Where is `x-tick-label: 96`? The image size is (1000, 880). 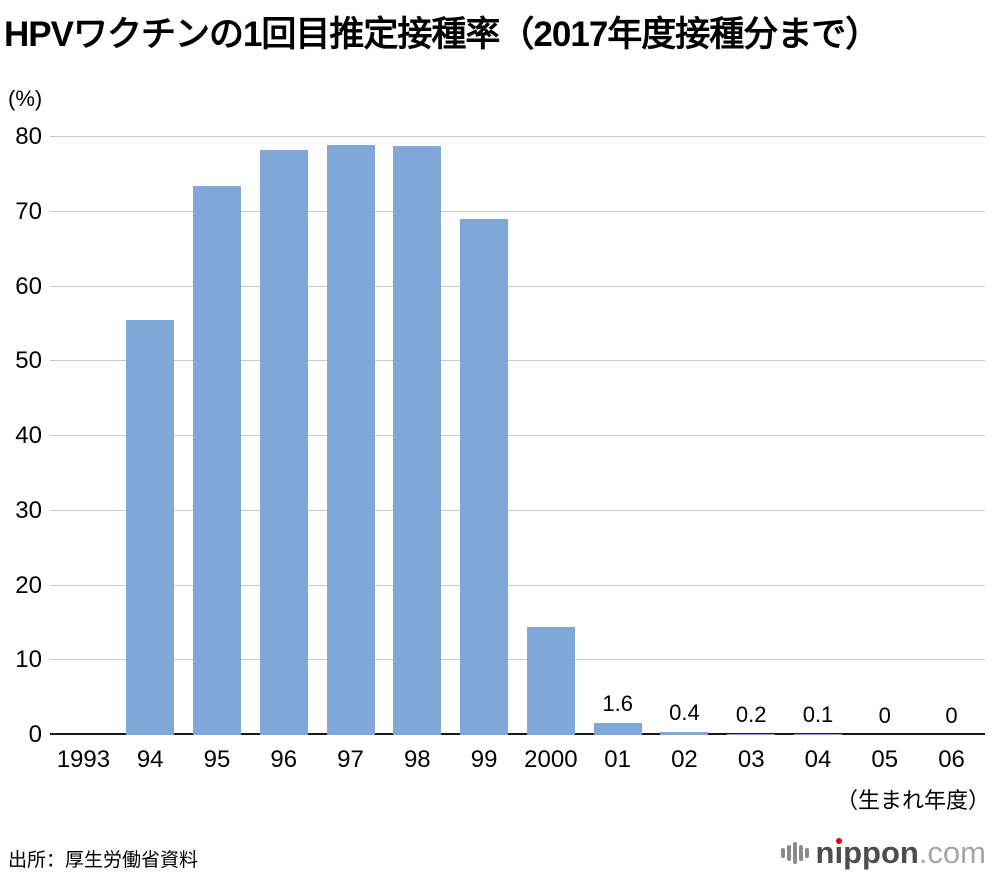
x-tick-label: 96 is located at coordinates (284, 759).